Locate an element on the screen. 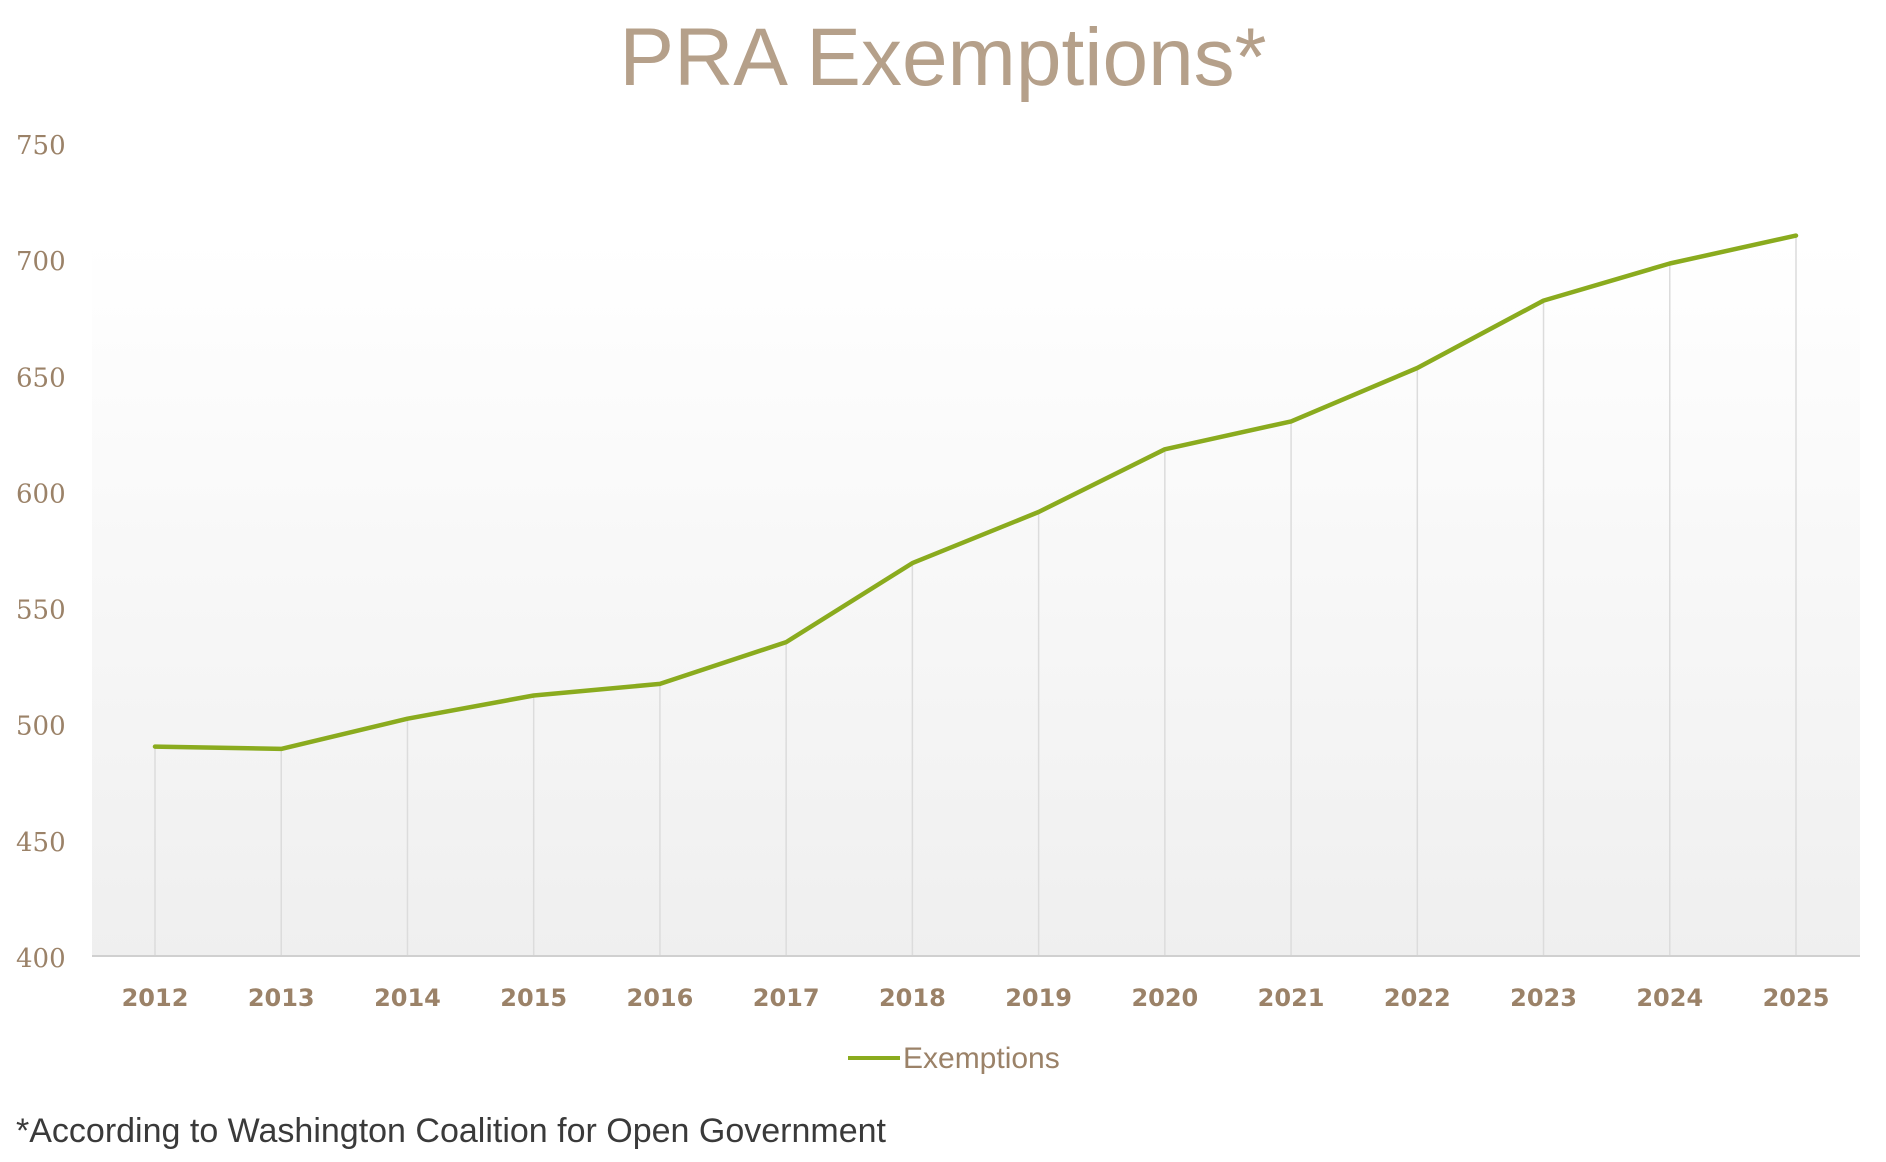 This screenshot has height=1162, width=1886. x-tick-label: 2024 is located at coordinates (1669, 998).